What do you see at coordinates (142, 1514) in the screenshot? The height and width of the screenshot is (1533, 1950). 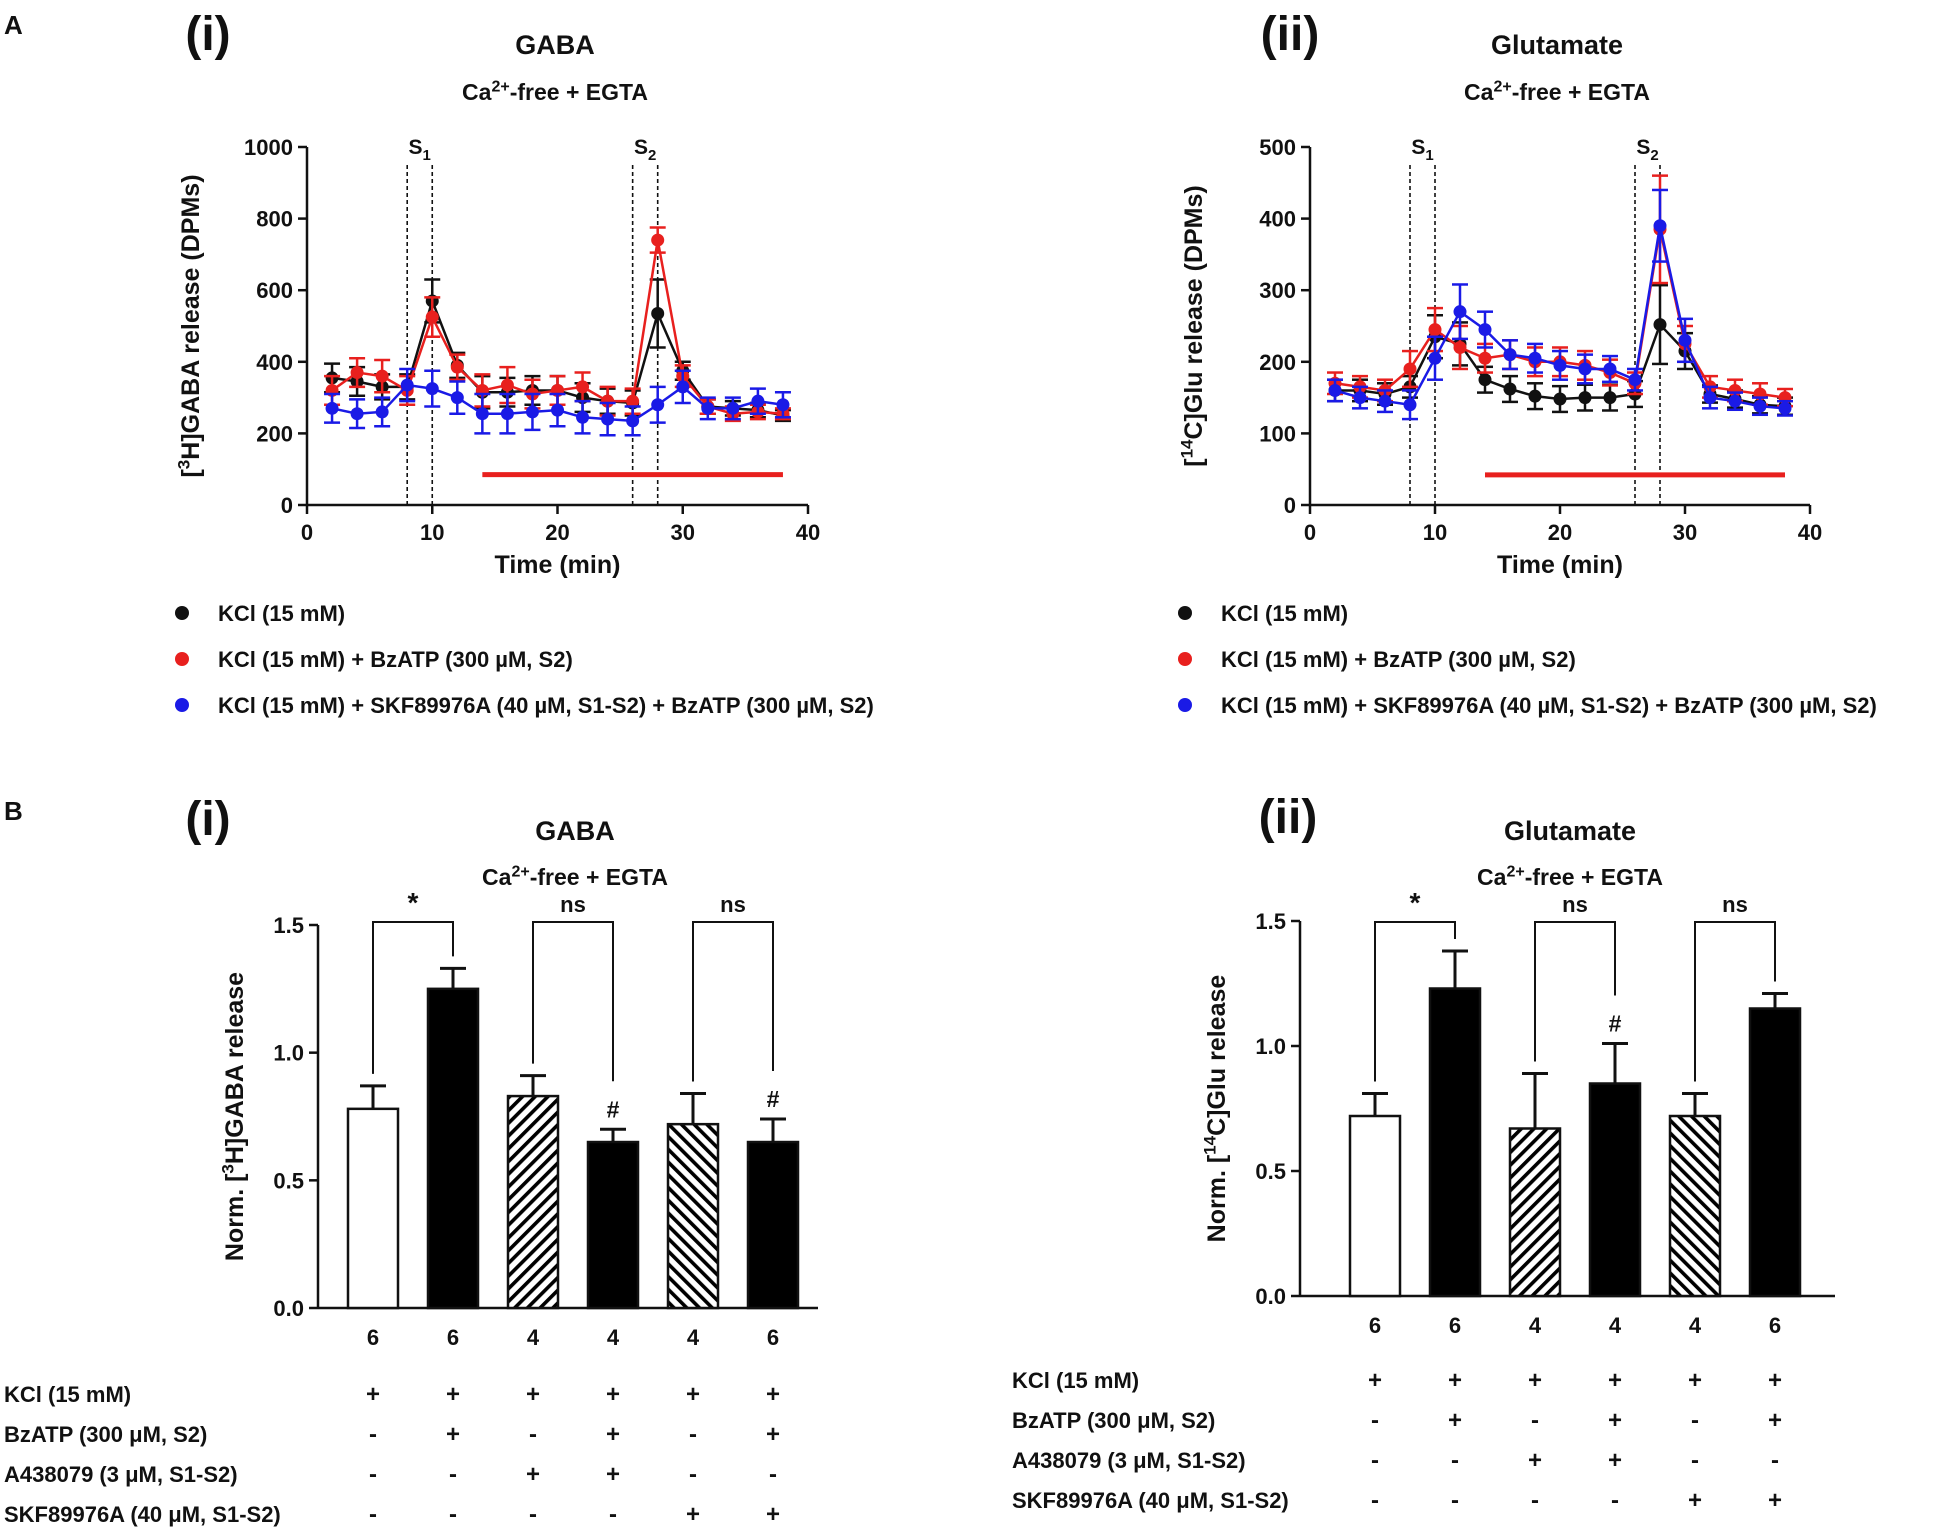 I see `condition-label: SKF89976A (40 μM, S1-S2)` at bounding box center [142, 1514].